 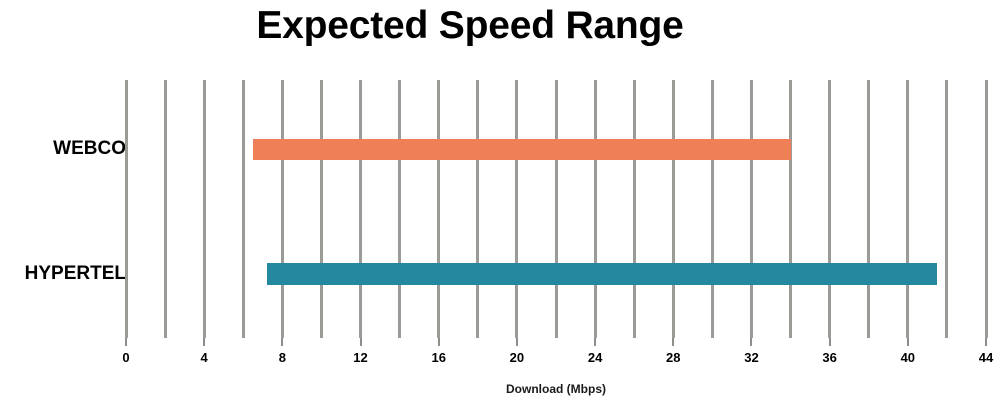 I want to click on bar-webco, so click(x=522, y=149).